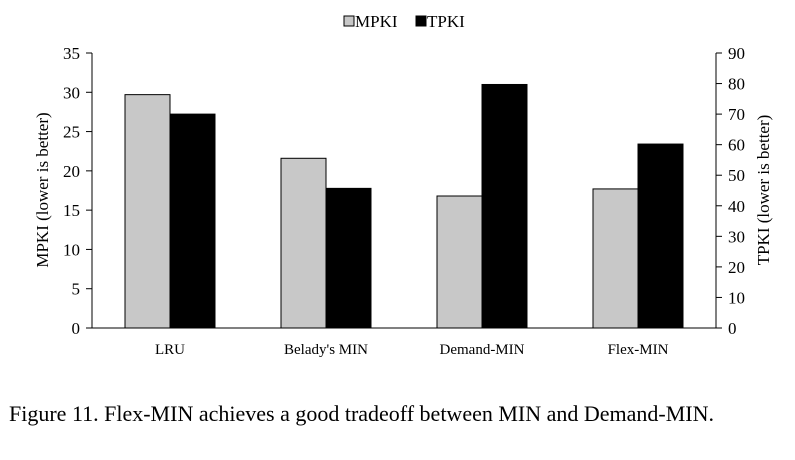 The height and width of the screenshot is (460, 795). Describe the element at coordinates (638, 350) in the screenshot. I see `category-label: Flex-MIN` at that location.